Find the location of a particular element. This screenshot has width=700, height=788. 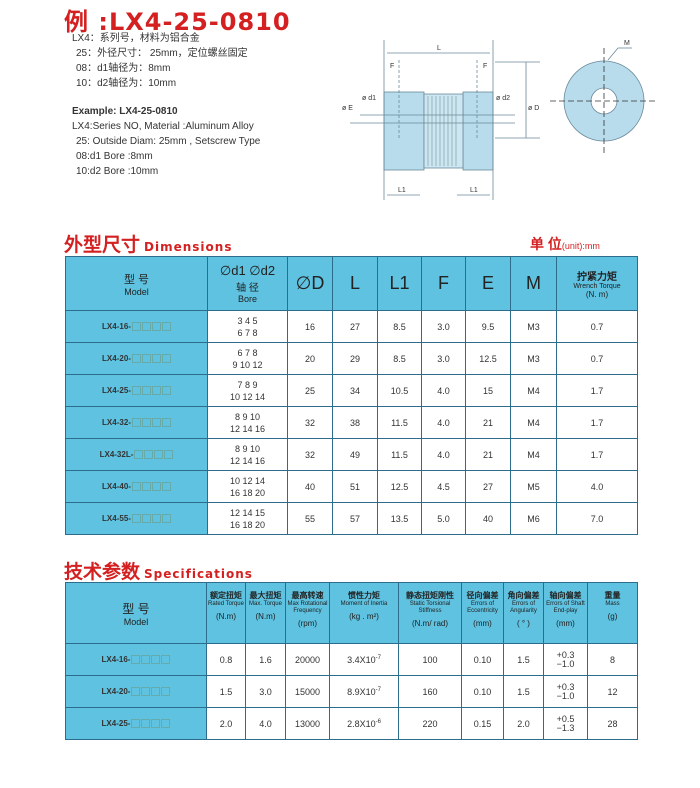

cell-D: 25 is located at coordinates (310, 390).